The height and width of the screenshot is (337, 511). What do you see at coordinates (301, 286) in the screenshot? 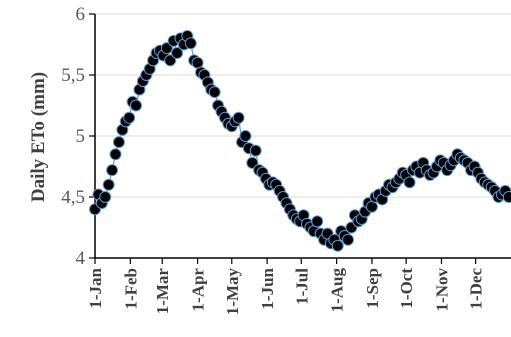
I see `x-tick-label-6: 1-Jul` at bounding box center [301, 286].